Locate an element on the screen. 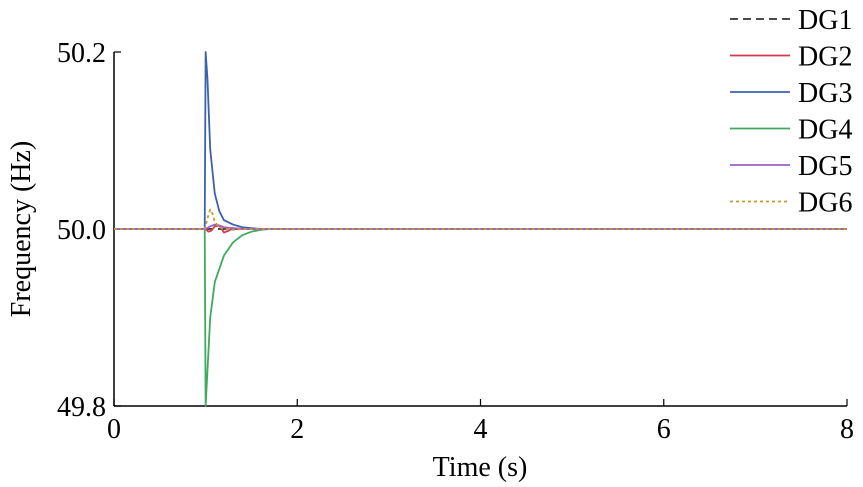 The height and width of the screenshot is (487, 863). x-tick-label: 8 is located at coordinates (847, 429).